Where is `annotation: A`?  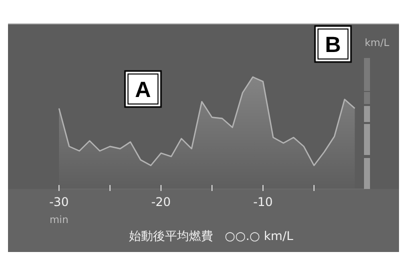
annotation: A is located at coordinates (143, 89).